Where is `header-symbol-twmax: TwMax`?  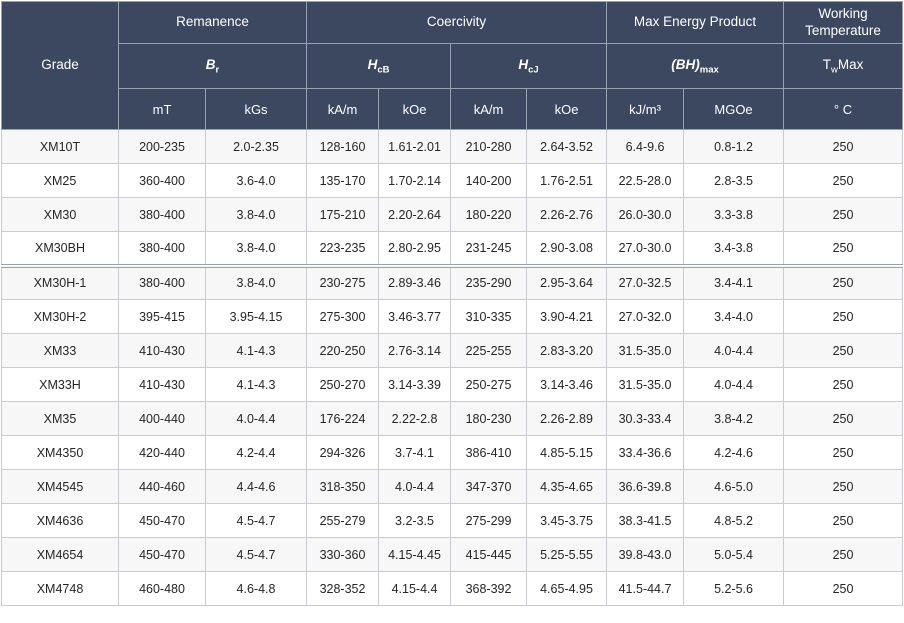 header-symbol-twmax: TwMax is located at coordinates (843, 66).